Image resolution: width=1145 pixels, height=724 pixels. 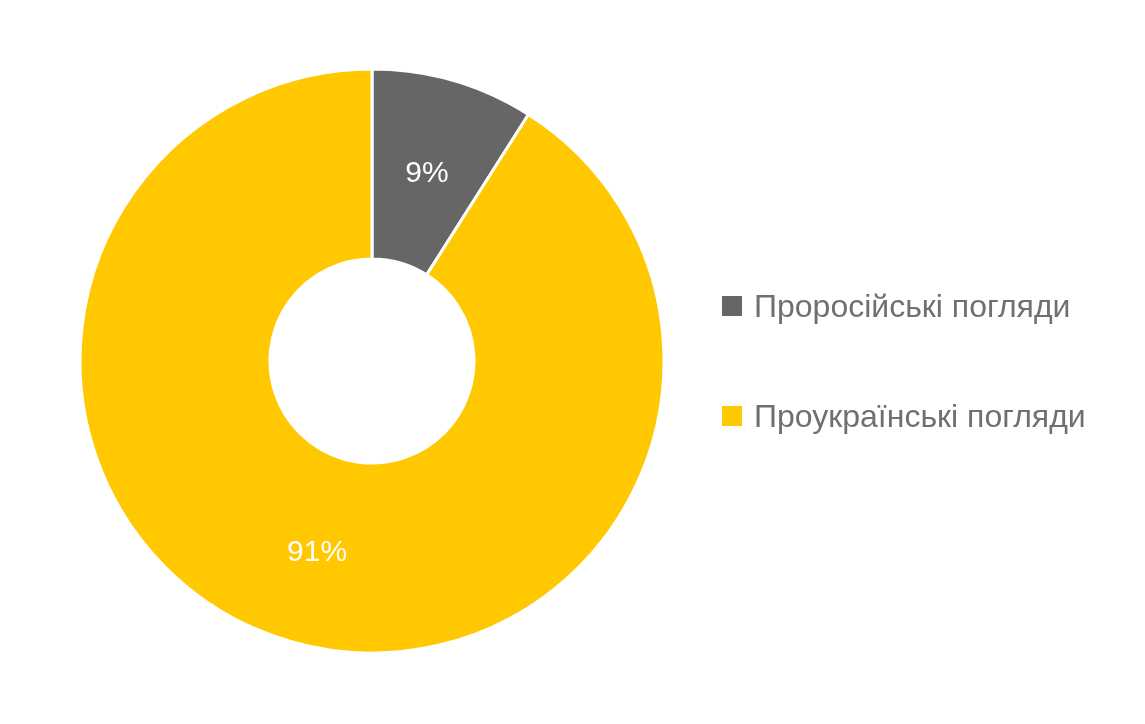 What do you see at coordinates (912, 306) in the screenshot?
I see `legend-label: Проросійські погляди` at bounding box center [912, 306].